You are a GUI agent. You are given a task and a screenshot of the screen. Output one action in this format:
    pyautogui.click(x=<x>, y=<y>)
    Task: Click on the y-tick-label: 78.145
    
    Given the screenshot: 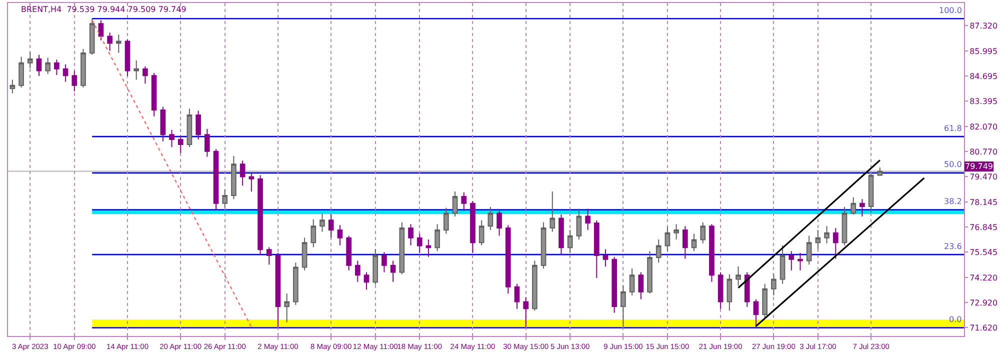 What is the action you would take?
    pyautogui.click(x=984, y=202)
    